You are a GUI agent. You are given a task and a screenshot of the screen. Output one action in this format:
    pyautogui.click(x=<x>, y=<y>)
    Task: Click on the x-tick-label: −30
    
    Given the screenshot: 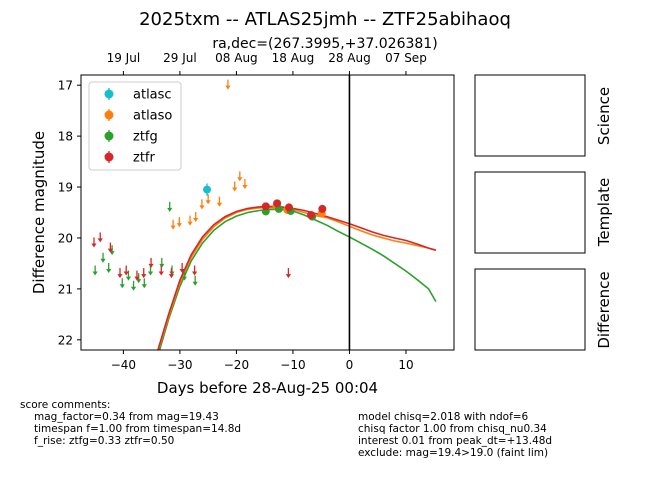 What is the action you would take?
    pyautogui.click(x=179, y=365)
    